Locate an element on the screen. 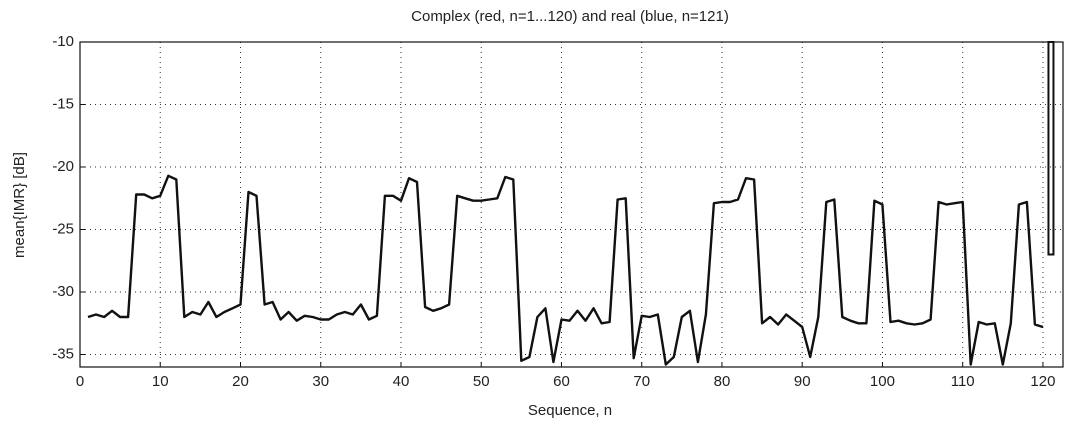  y-tick-label: -20 is located at coordinates (63, 166).